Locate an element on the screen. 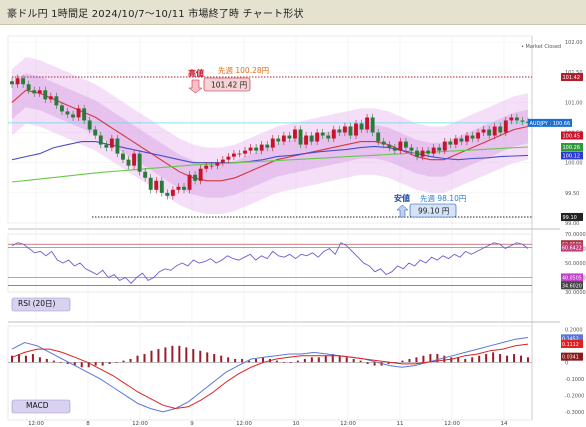  price-tag-label: 100.45 is located at coordinates (572, 137).